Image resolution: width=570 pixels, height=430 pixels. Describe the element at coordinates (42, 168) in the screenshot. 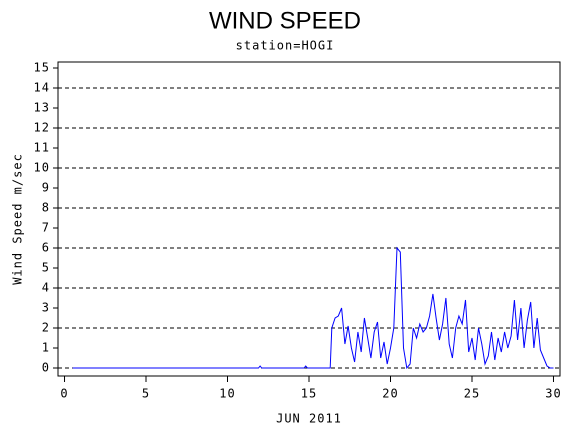

I see `y-tick-label: 10` at that location.